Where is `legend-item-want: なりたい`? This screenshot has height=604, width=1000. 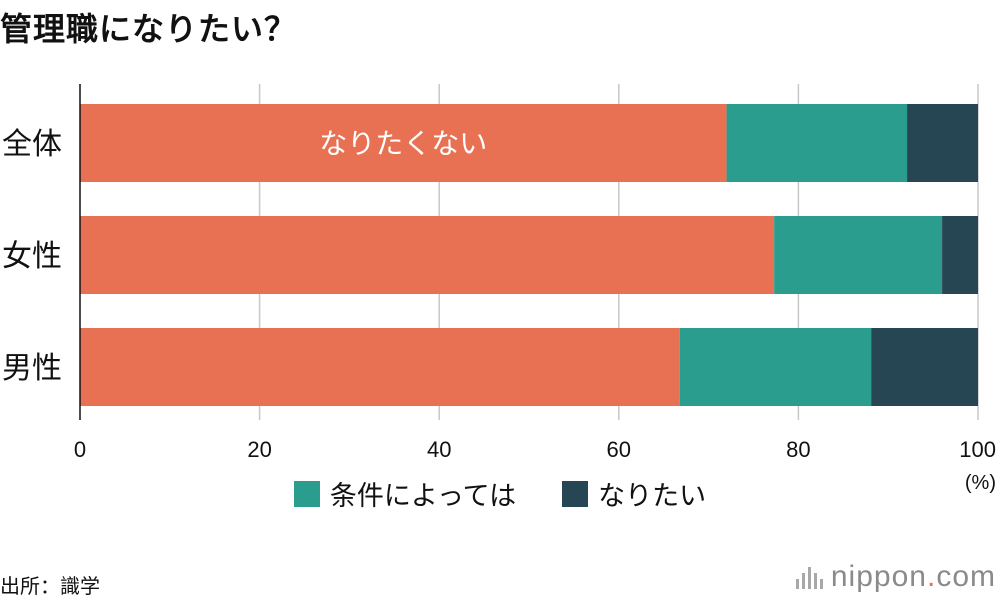
legend-item-want: なりたい is located at coordinates (634, 493).